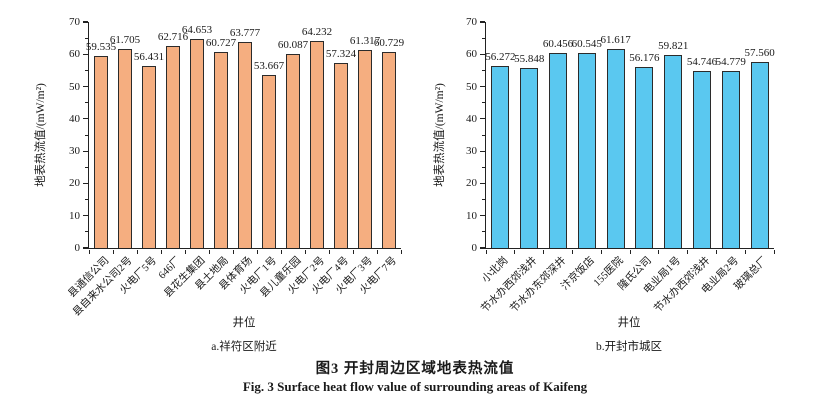  I want to click on subcaption-a: a.祥符区附近, so click(244, 347).